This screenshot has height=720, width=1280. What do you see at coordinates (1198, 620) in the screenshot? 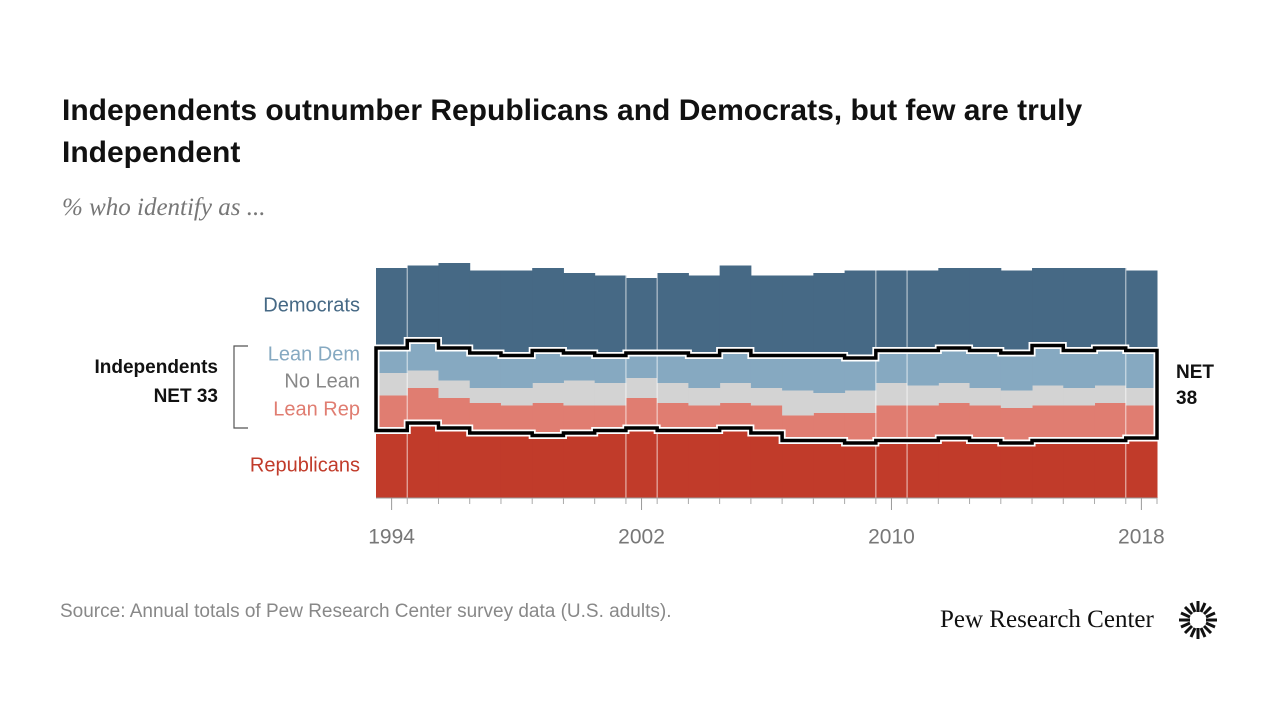
I see `logo` at bounding box center [1198, 620].